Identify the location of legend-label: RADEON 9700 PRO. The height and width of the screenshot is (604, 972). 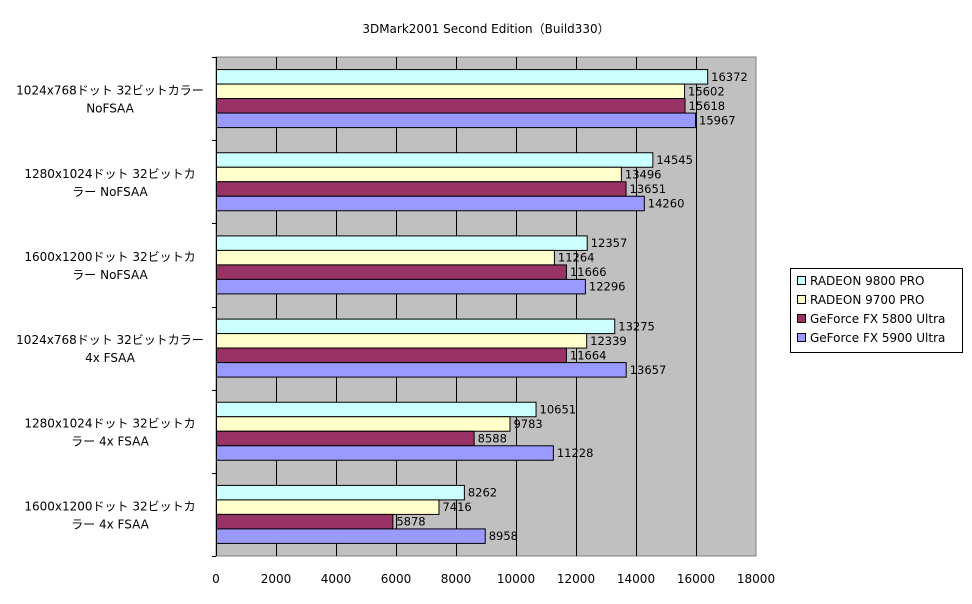
(867, 300).